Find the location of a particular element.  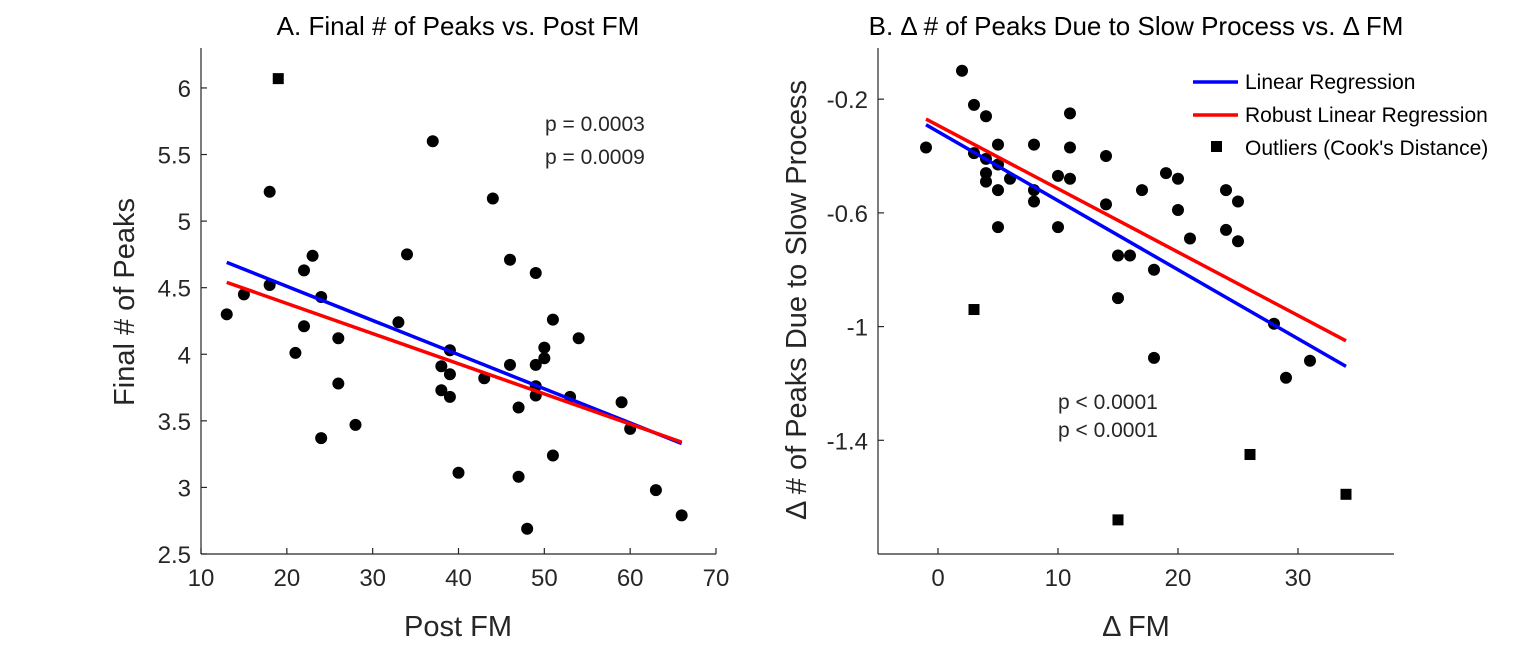

y-tick-label: 4 is located at coordinates (184, 355).